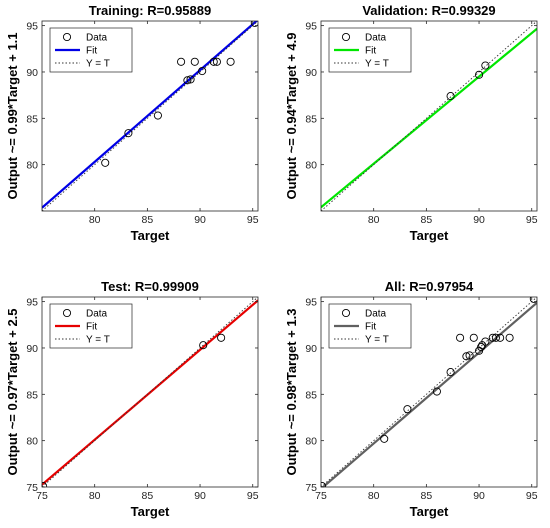  What do you see at coordinates (12, 115) in the screenshot?
I see `y-axis-label: Output ~= 0.99*Target + 1.1` at bounding box center [12, 115].